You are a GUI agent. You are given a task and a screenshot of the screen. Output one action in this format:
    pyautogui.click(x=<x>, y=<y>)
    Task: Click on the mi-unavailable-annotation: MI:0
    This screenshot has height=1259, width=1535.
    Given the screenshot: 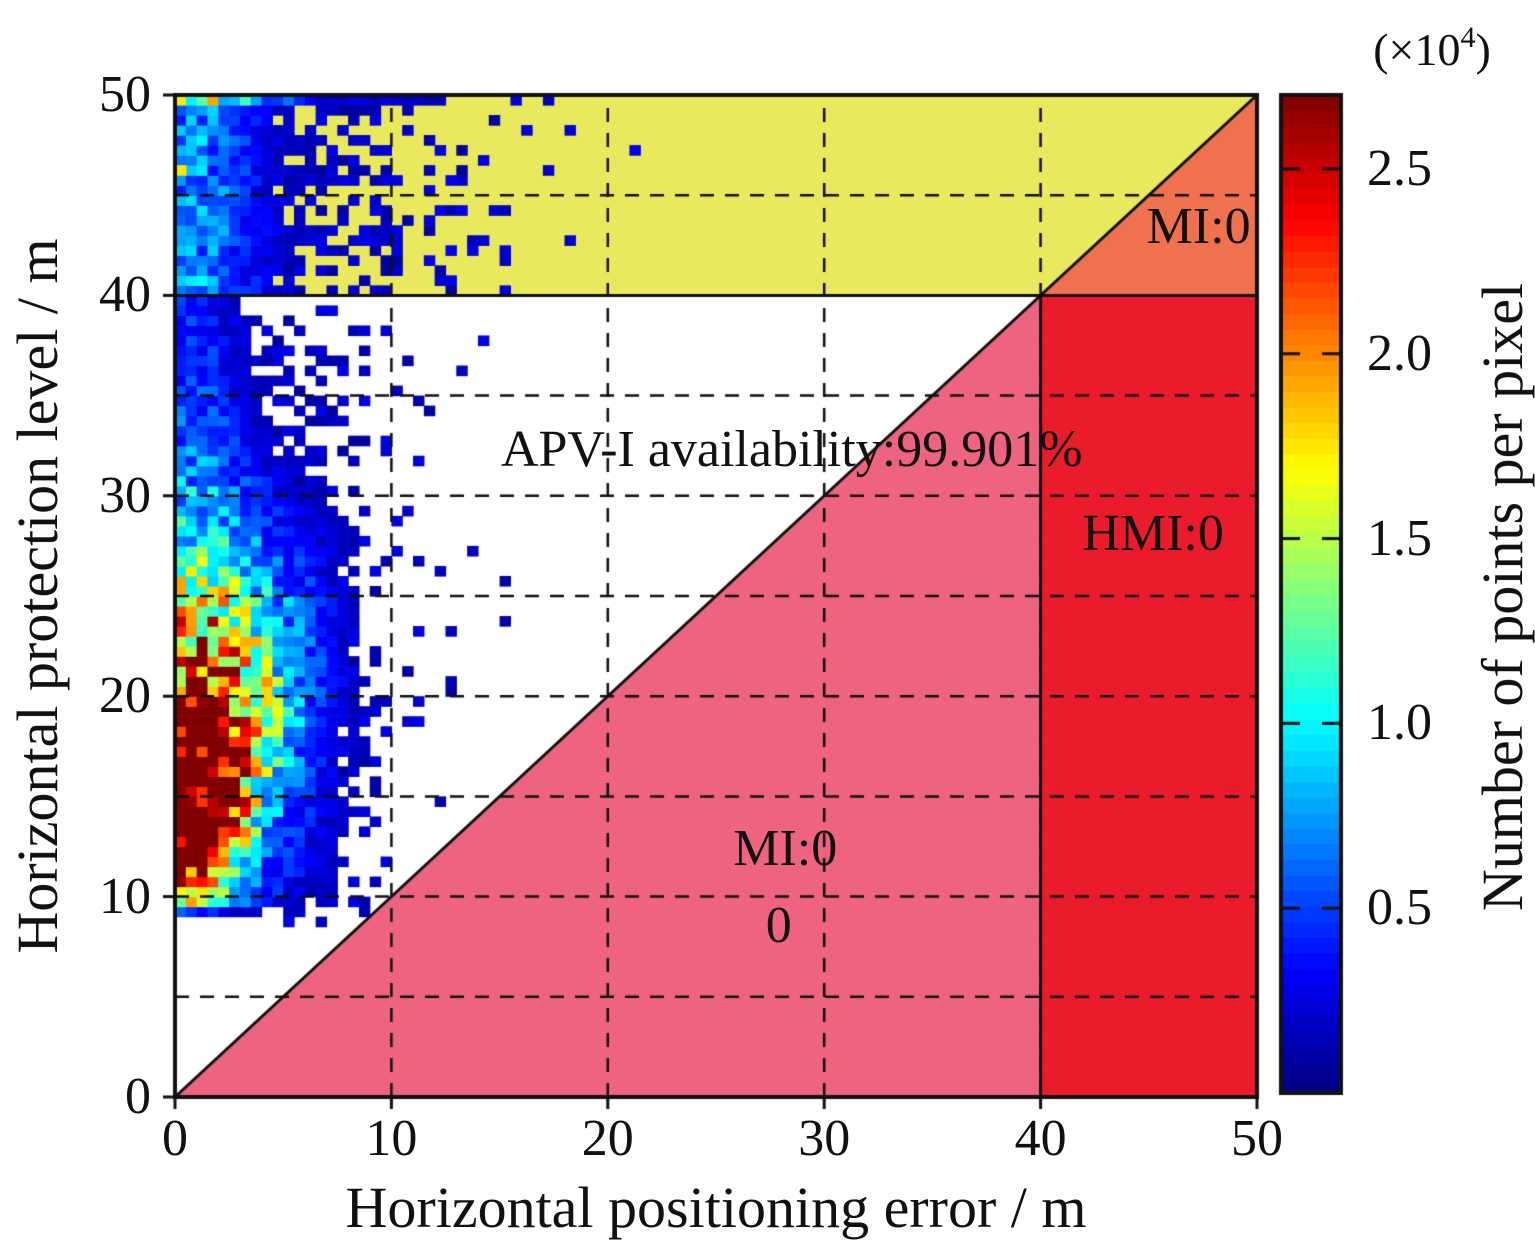 What is the action you would take?
    pyautogui.click(x=1198, y=227)
    